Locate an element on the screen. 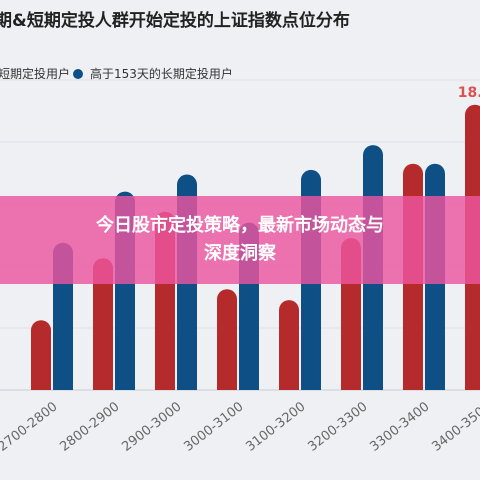 Image resolution: width=480 pixels, height=480 pixels. headline-text: 今日股市定投策略，最新市场动态与深度洞察 is located at coordinates (240, 239).